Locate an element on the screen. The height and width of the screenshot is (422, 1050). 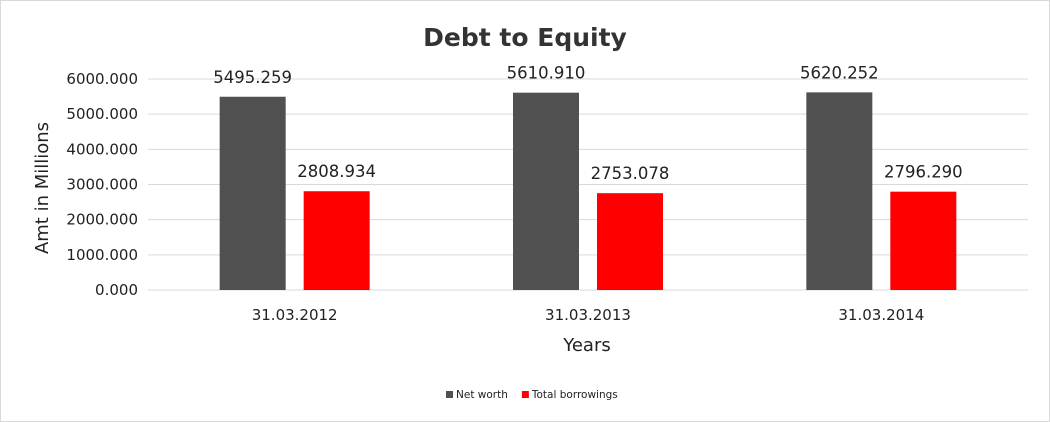
legend-label: Total borrowings is located at coordinates (574, 395).